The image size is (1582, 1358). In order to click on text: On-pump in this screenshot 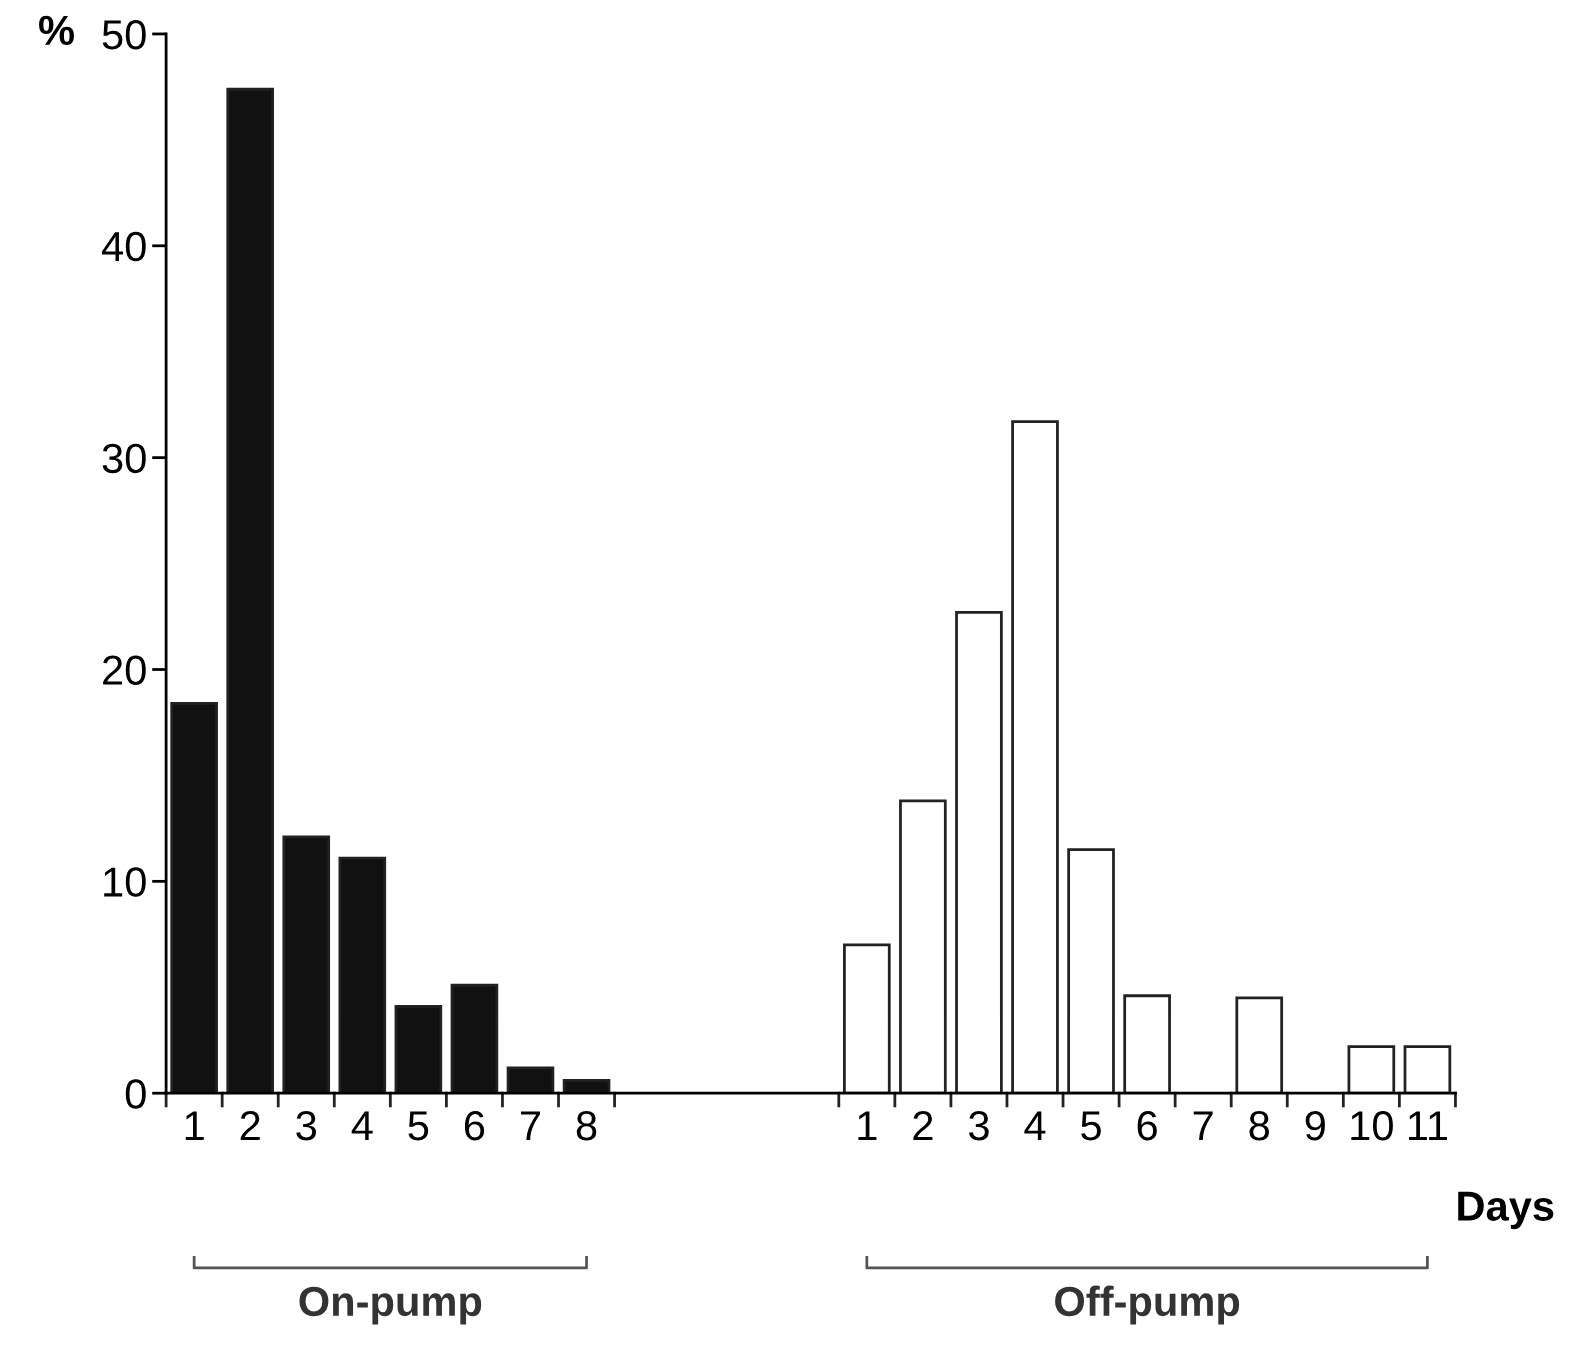, I will do `click(390, 1305)`.